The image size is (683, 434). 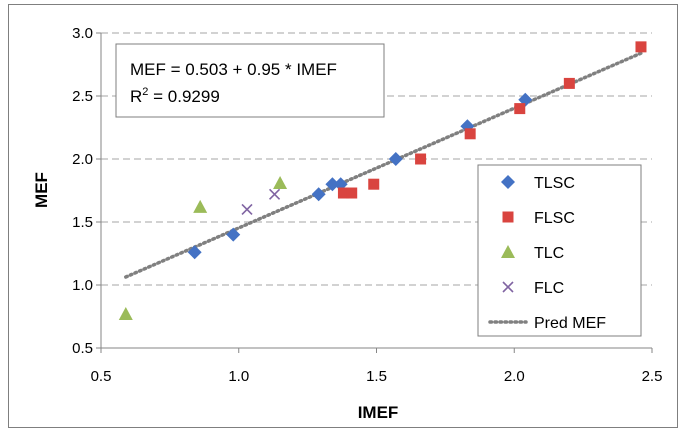 What do you see at coordinates (554, 218) in the screenshot?
I see `legend-label-flsc: FLSC` at bounding box center [554, 218].